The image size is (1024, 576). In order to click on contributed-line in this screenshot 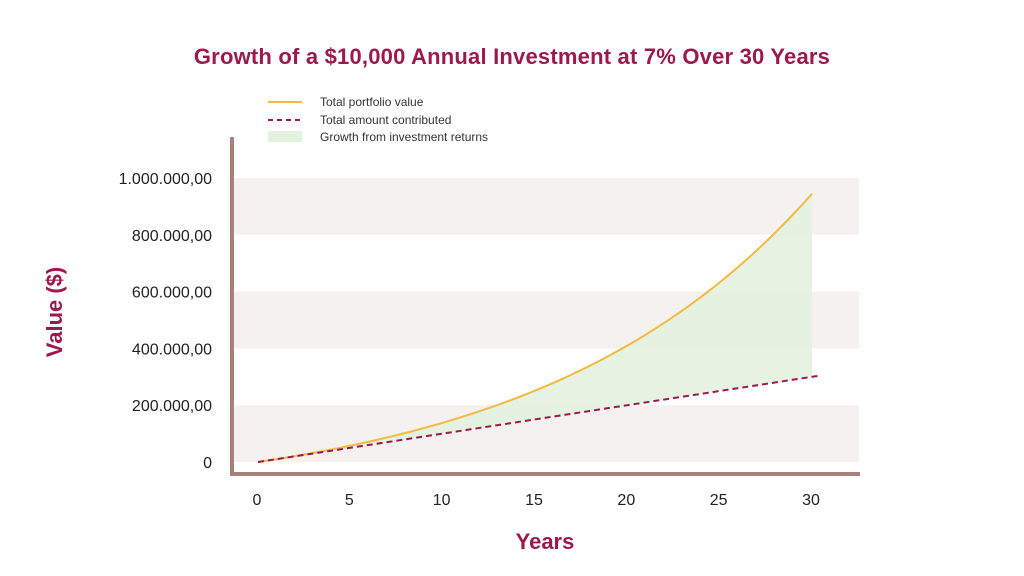, I will do `click(539, 418)`.